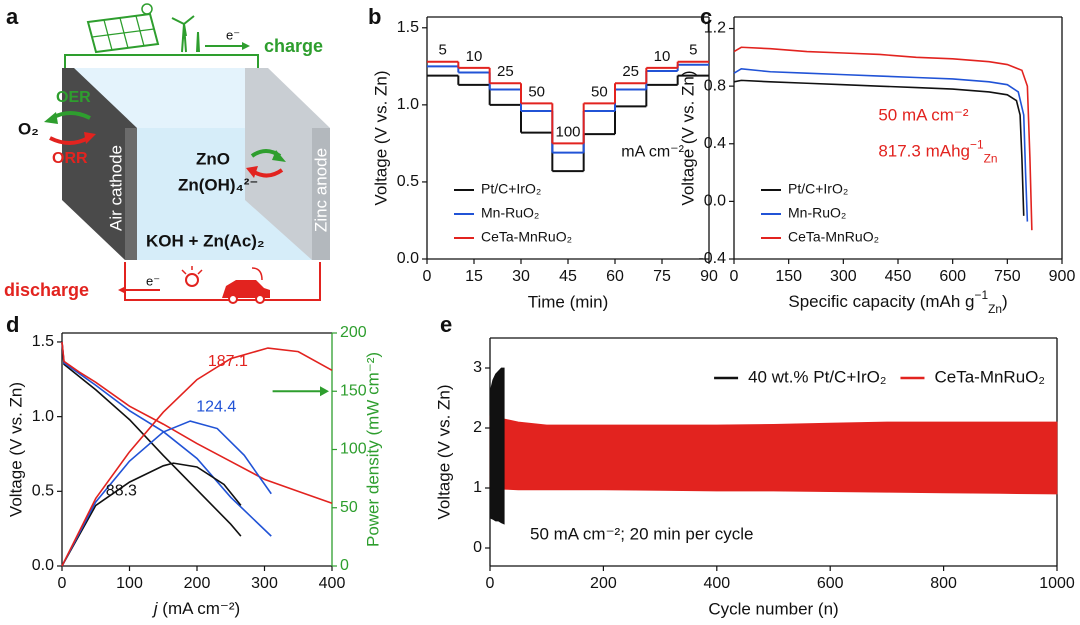  What do you see at coordinates (70, 158) in the screenshot?
I see `orr-label: ORR` at bounding box center [70, 158].